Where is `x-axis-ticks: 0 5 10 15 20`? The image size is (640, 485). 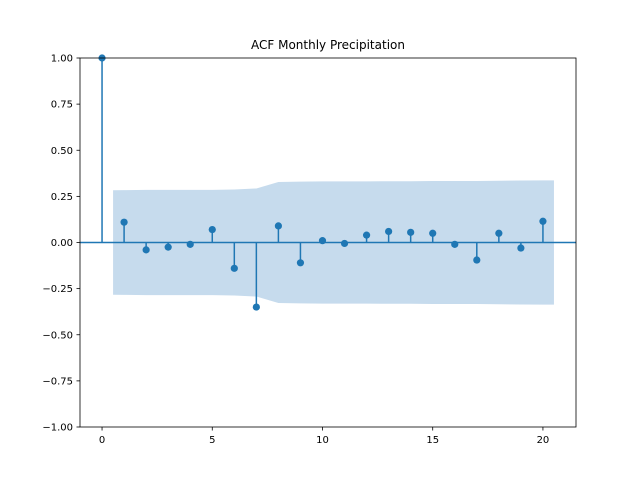 x-axis-ticks: 0 5 10 15 20 is located at coordinates (324, 436).